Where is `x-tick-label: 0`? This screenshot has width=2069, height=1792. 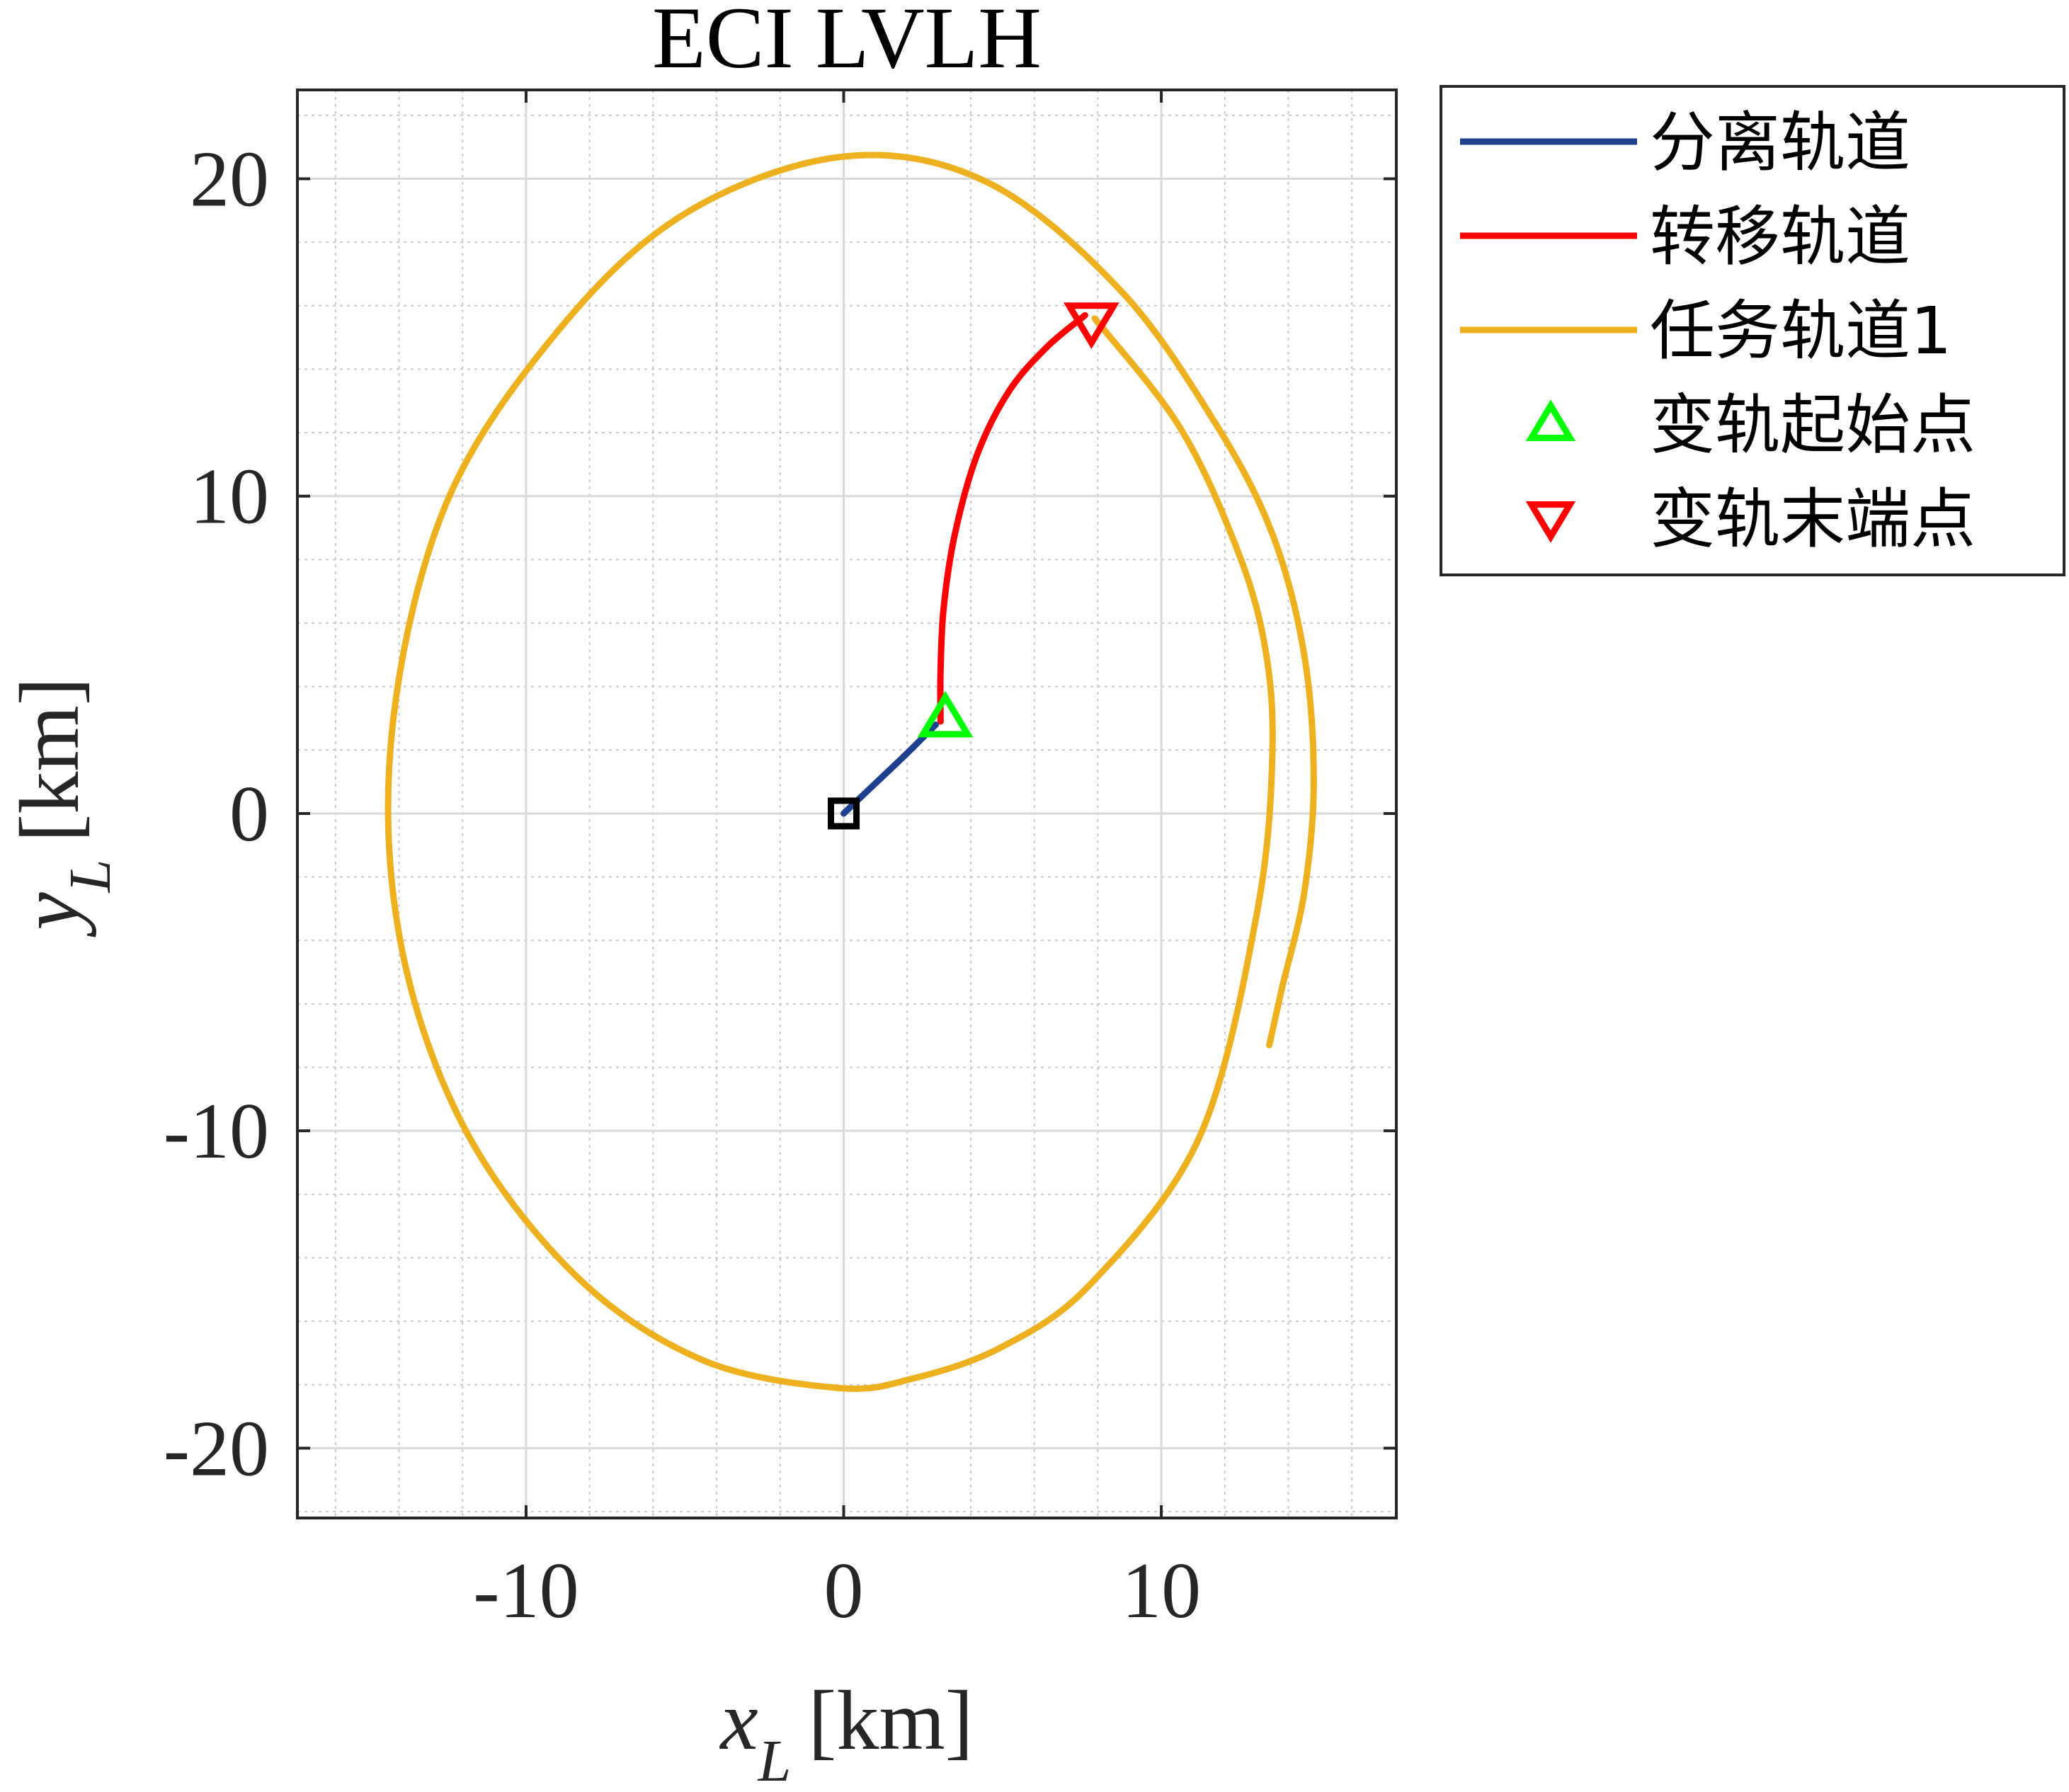 x-tick-label: 0 is located at coordinates (844, 1591).